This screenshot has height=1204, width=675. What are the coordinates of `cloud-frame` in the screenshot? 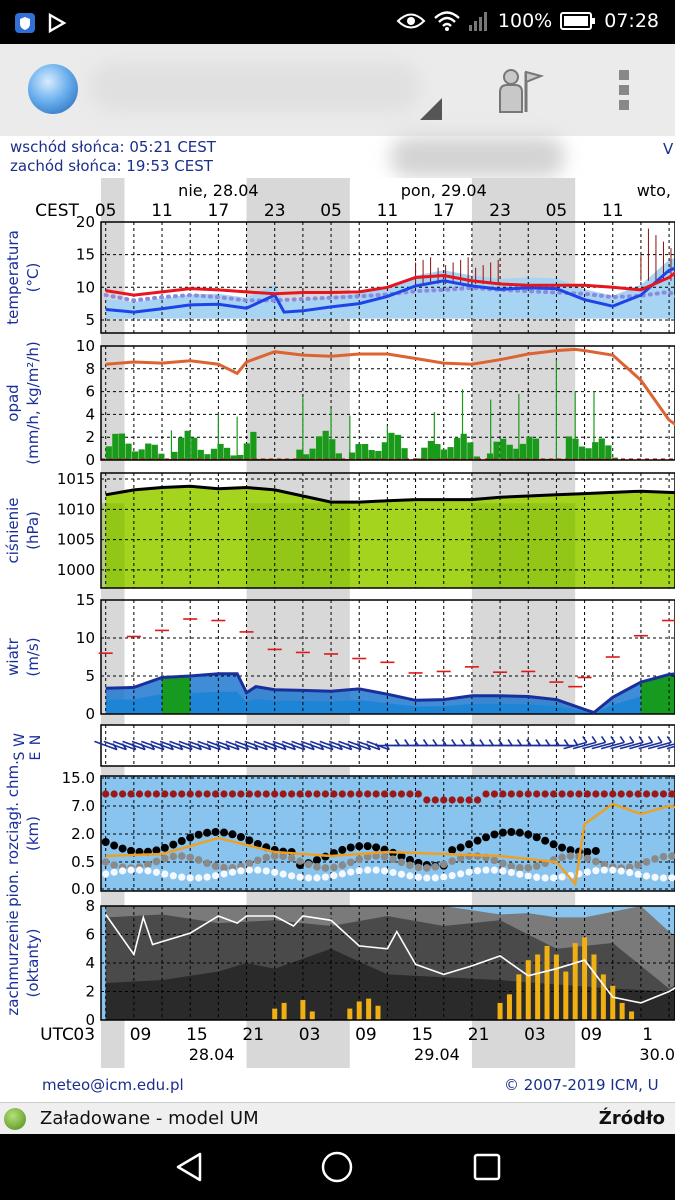 It's located at (387, 963).